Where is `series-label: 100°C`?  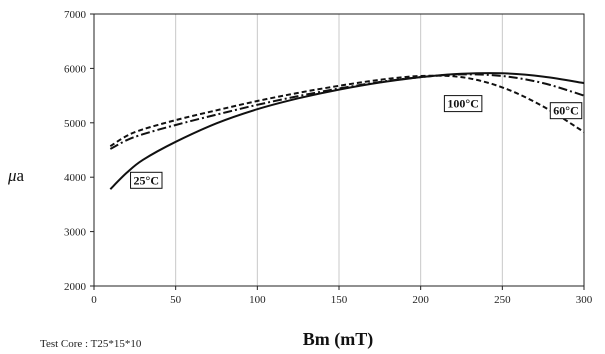 series-label: 100°C is located at coordinates (462, 104).